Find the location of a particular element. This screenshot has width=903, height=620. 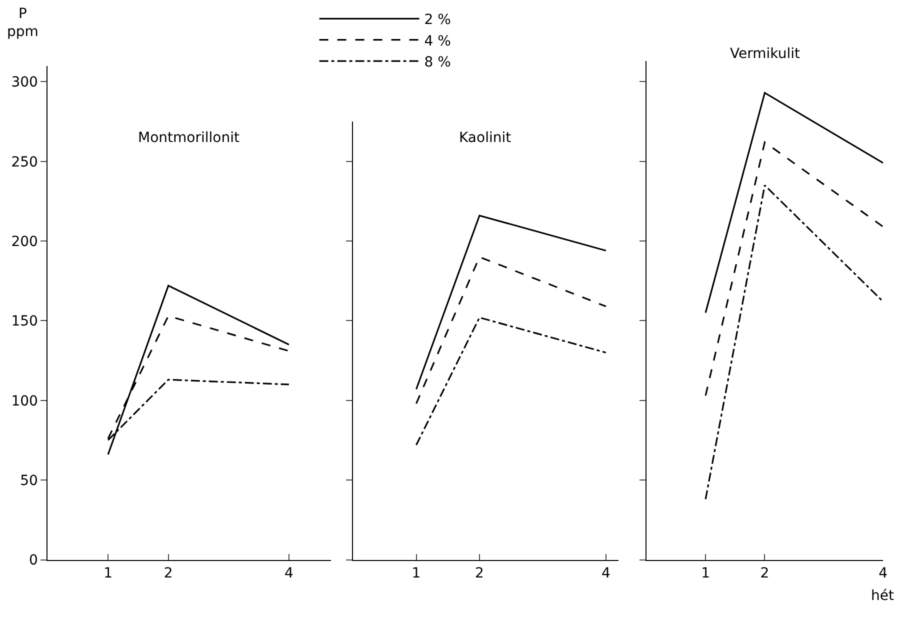

y-tick-label: 200 is located at coordinates (24, 242).